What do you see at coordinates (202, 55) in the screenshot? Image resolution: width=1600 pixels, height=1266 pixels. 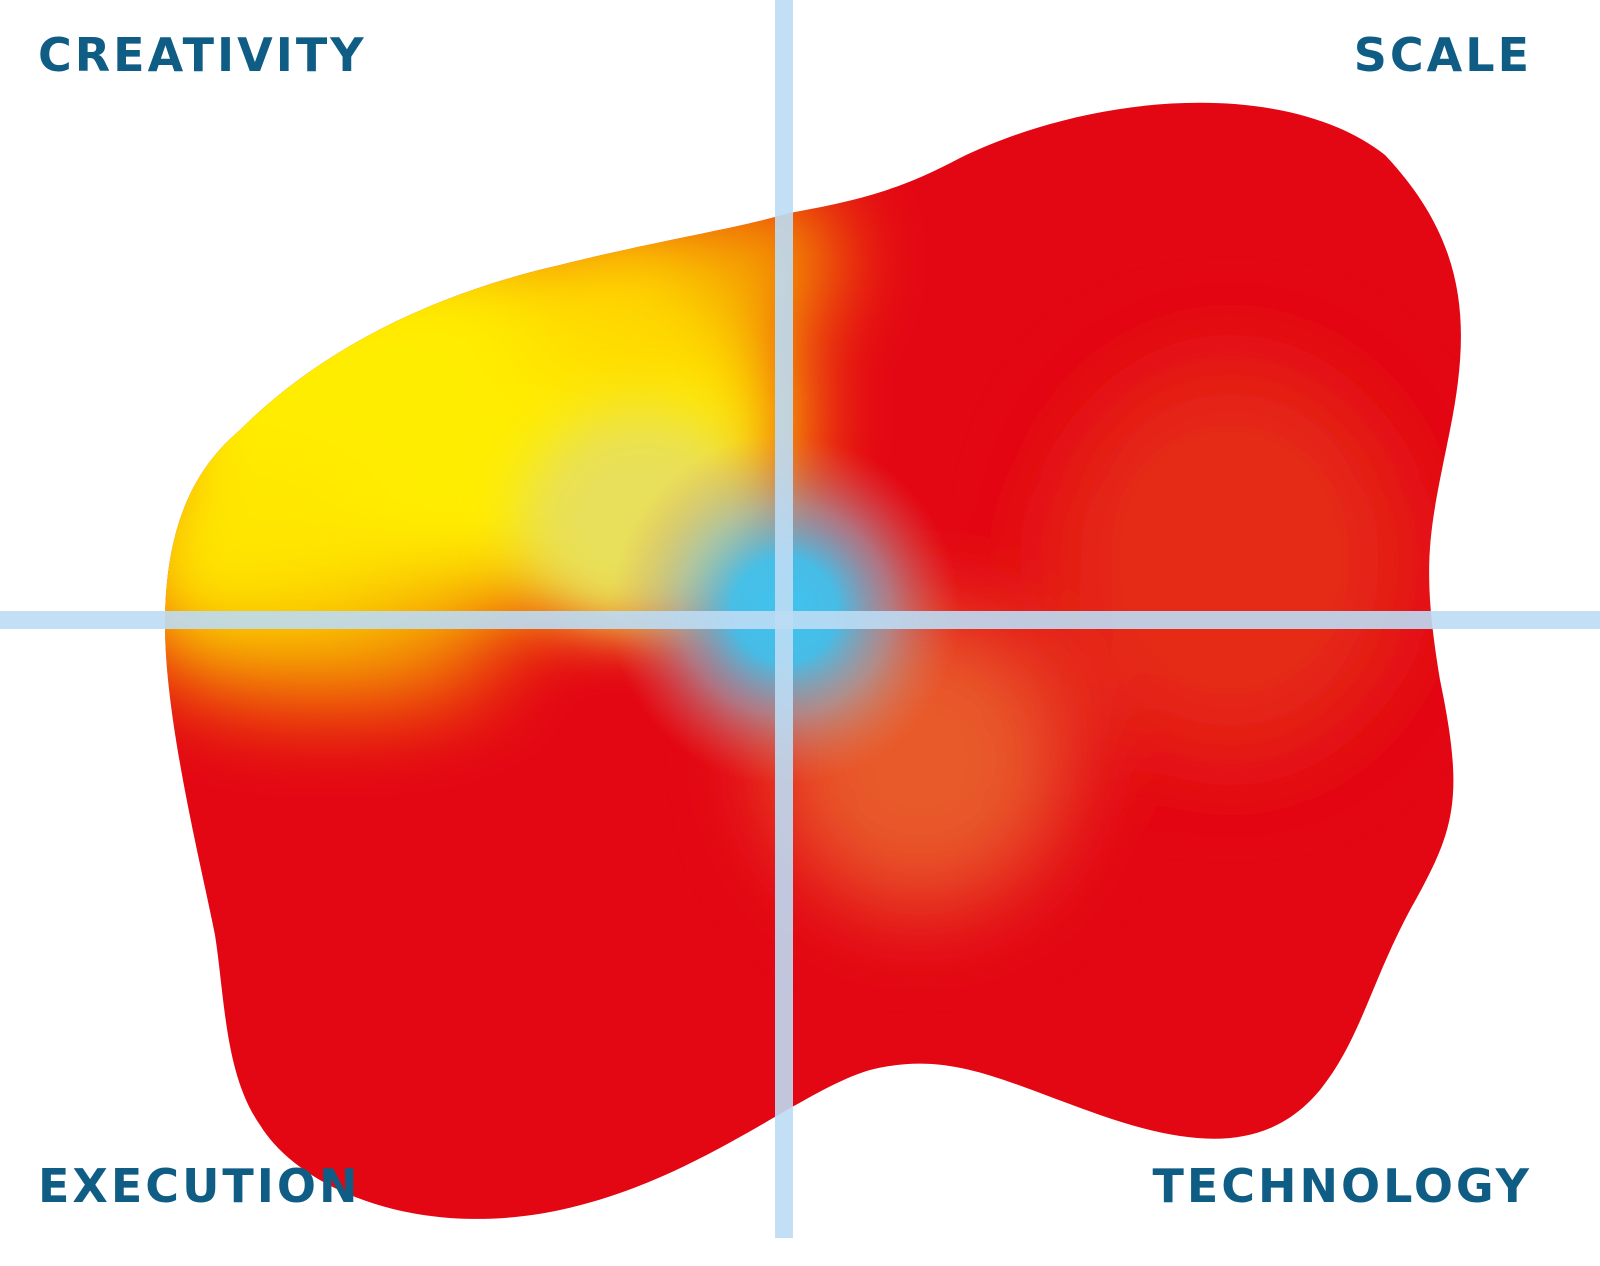 I see `quadrant-label-creativity: CREATIVITY` at bounding box center [202, 55].